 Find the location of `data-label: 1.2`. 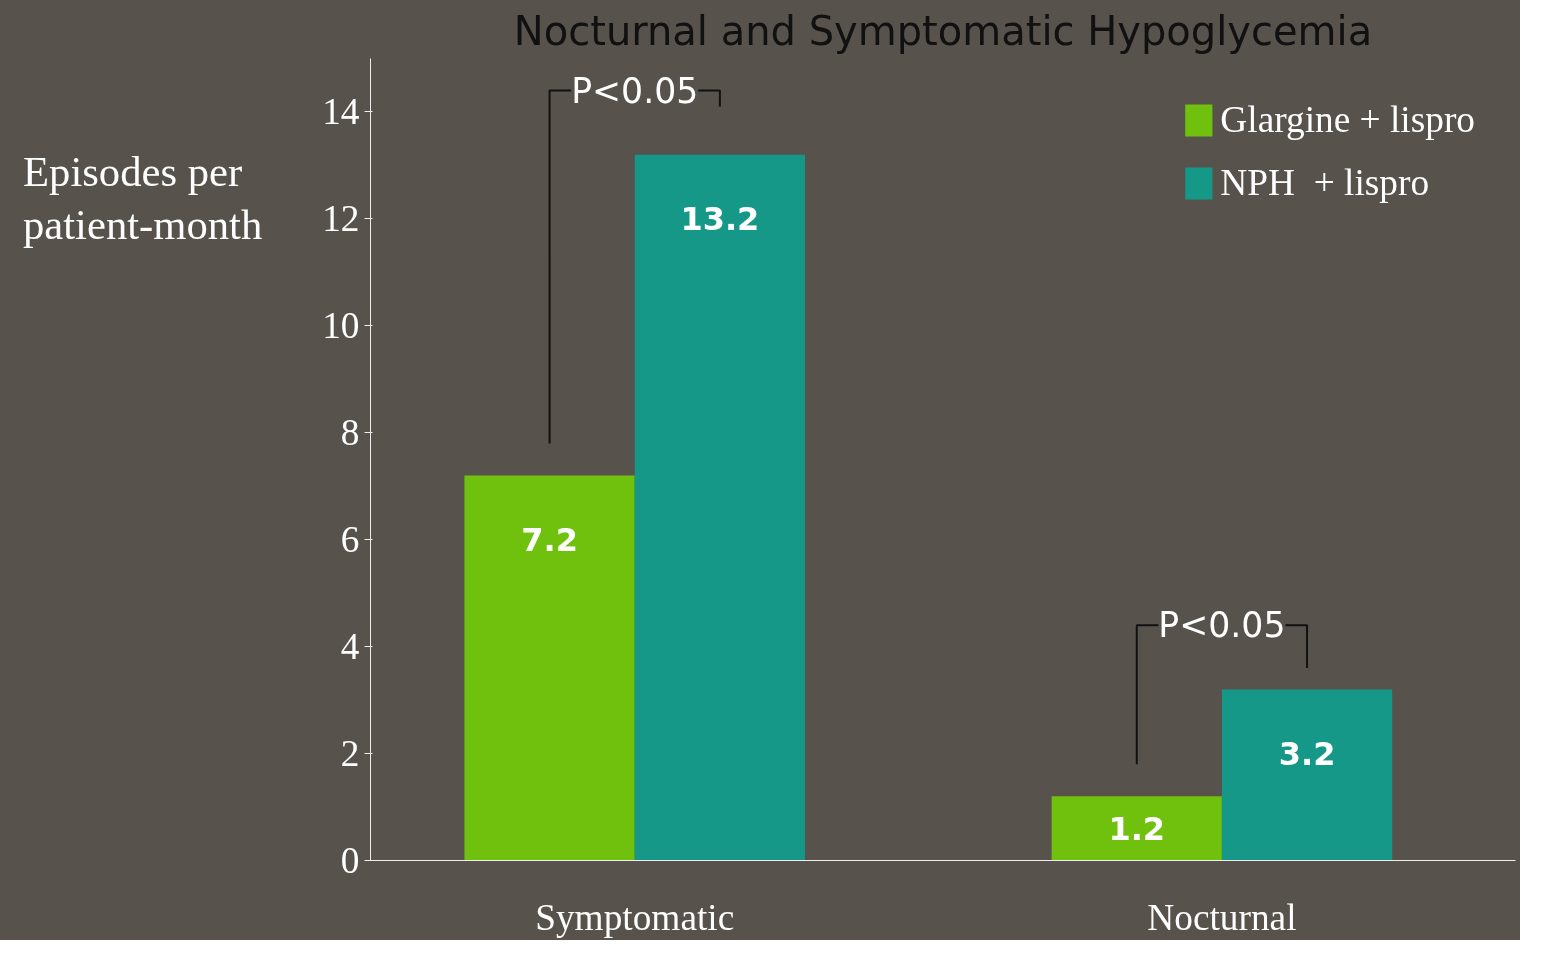

data-label: 1.2 is located at coordinates (1137, 828).